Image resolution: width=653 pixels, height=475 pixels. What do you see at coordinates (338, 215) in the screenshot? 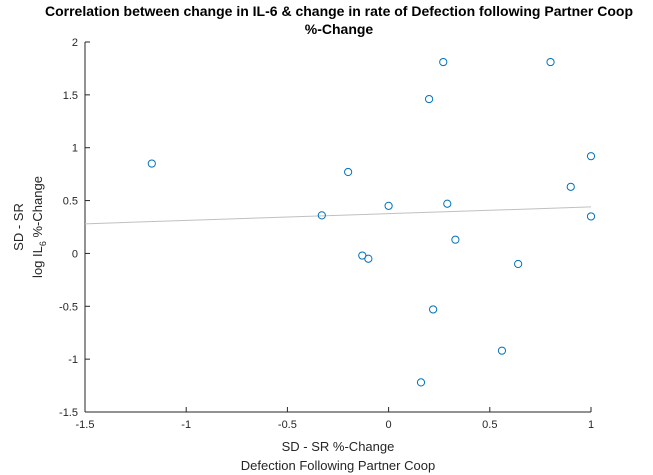
I see `trendline` at bounding box center [338, 215].